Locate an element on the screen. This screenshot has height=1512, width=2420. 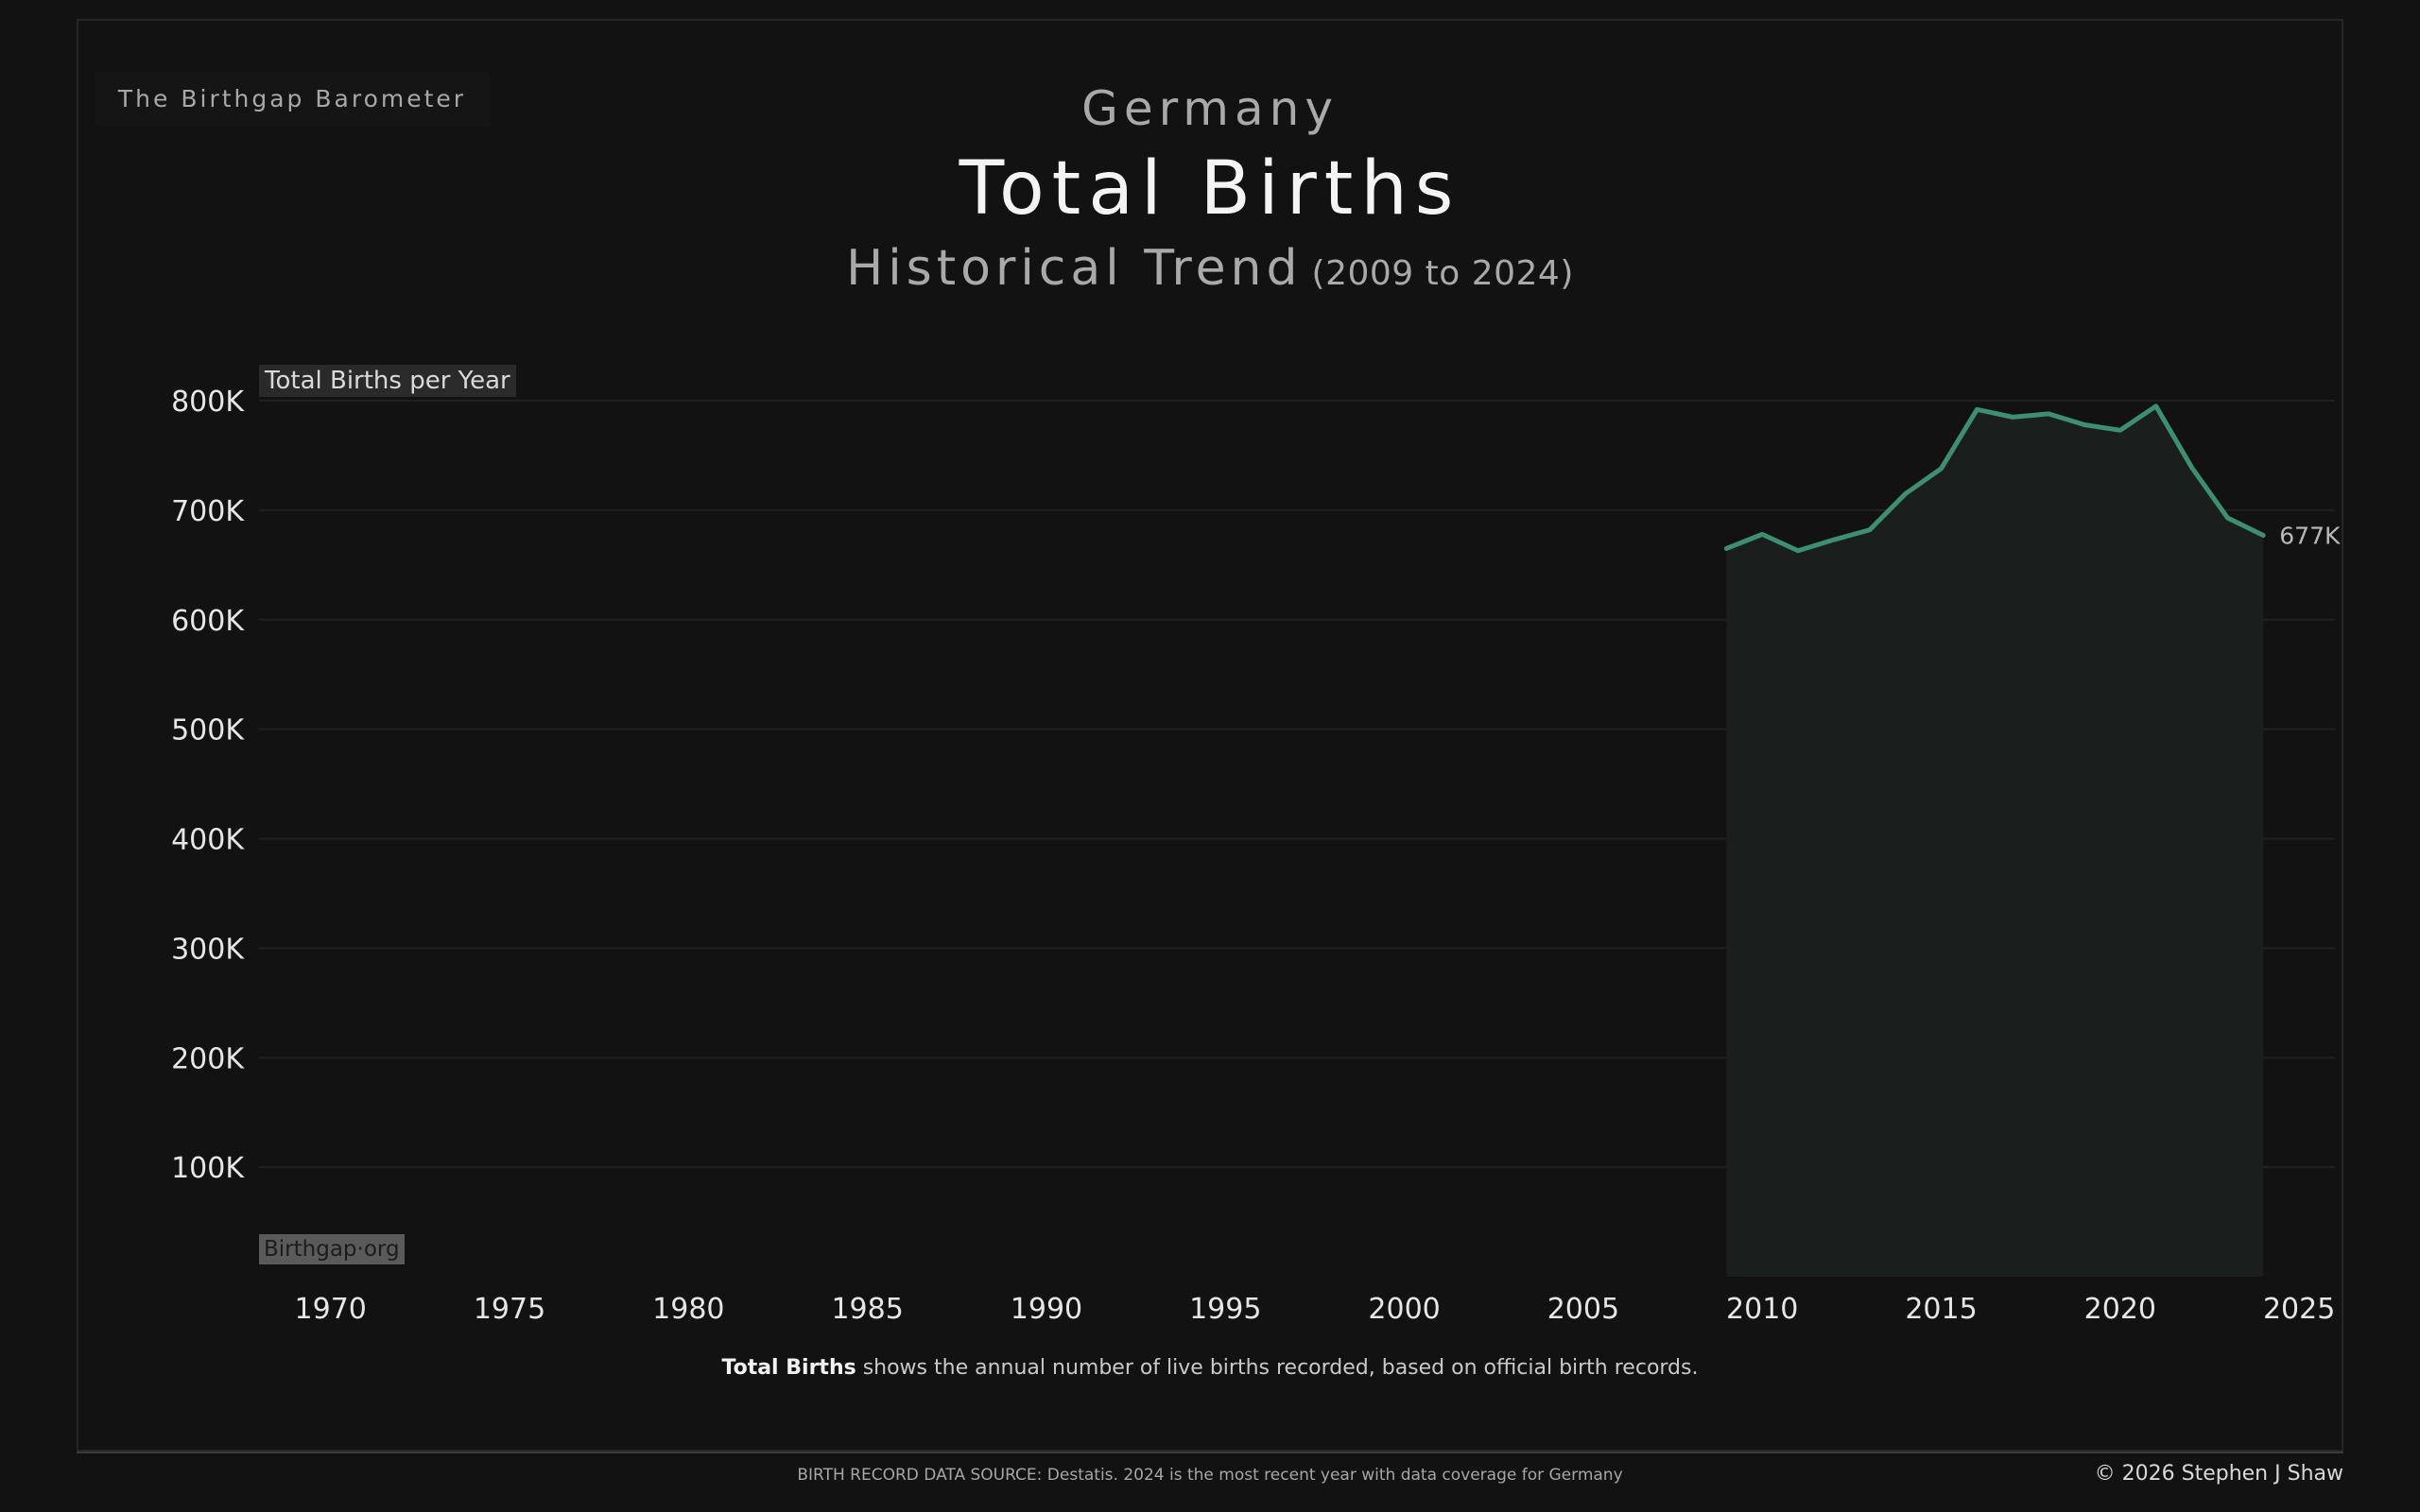
y-axis-label: Total Births per Year is located at coordinates (387, 381).